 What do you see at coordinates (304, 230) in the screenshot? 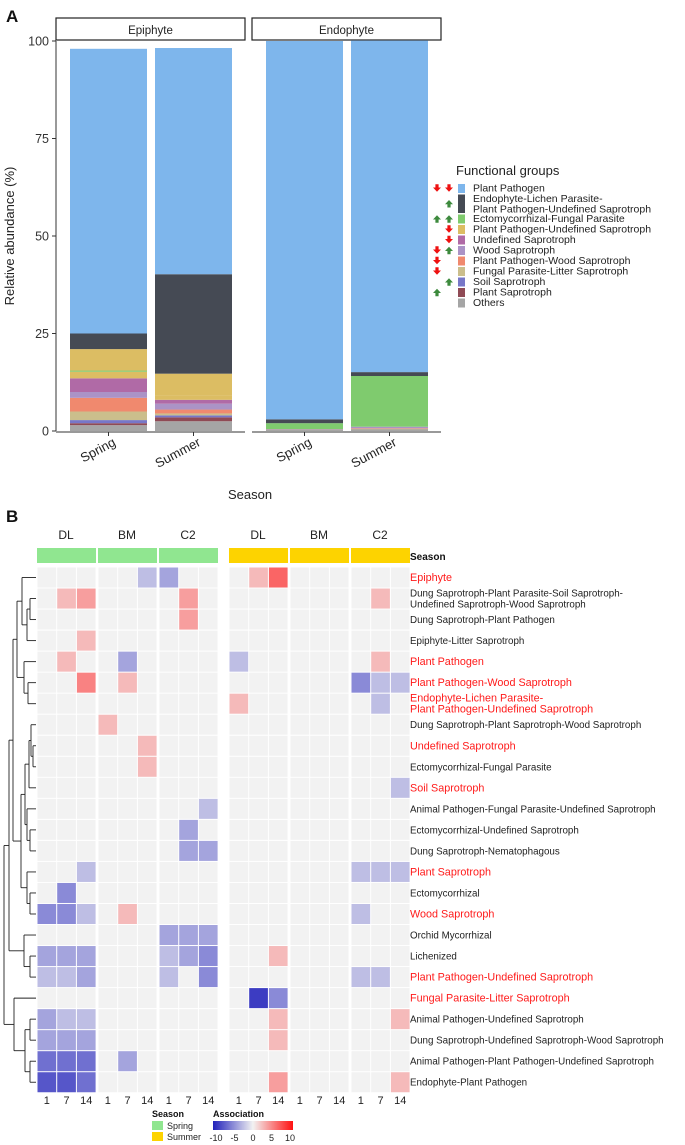
I see `bar-segment-endophyte-spring-plant-pathogen` at bounding box center [304, 230].